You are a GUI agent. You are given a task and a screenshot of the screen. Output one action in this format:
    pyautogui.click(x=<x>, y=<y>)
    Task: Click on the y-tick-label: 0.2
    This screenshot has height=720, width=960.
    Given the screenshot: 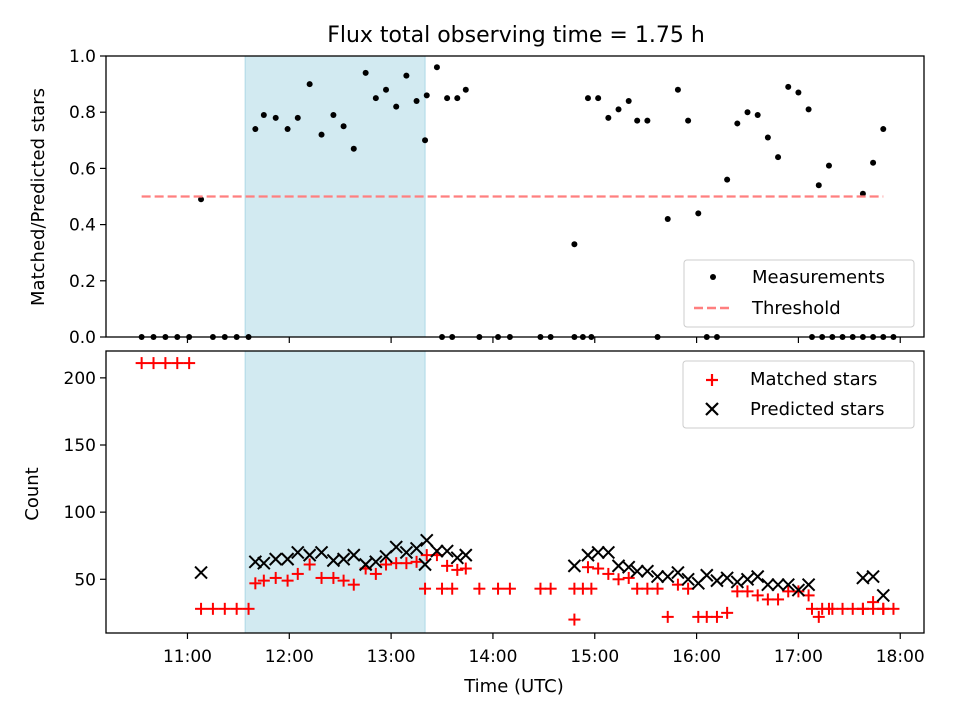 What is the action you would take?
    pyautogui.click(x=82, y=282)
    